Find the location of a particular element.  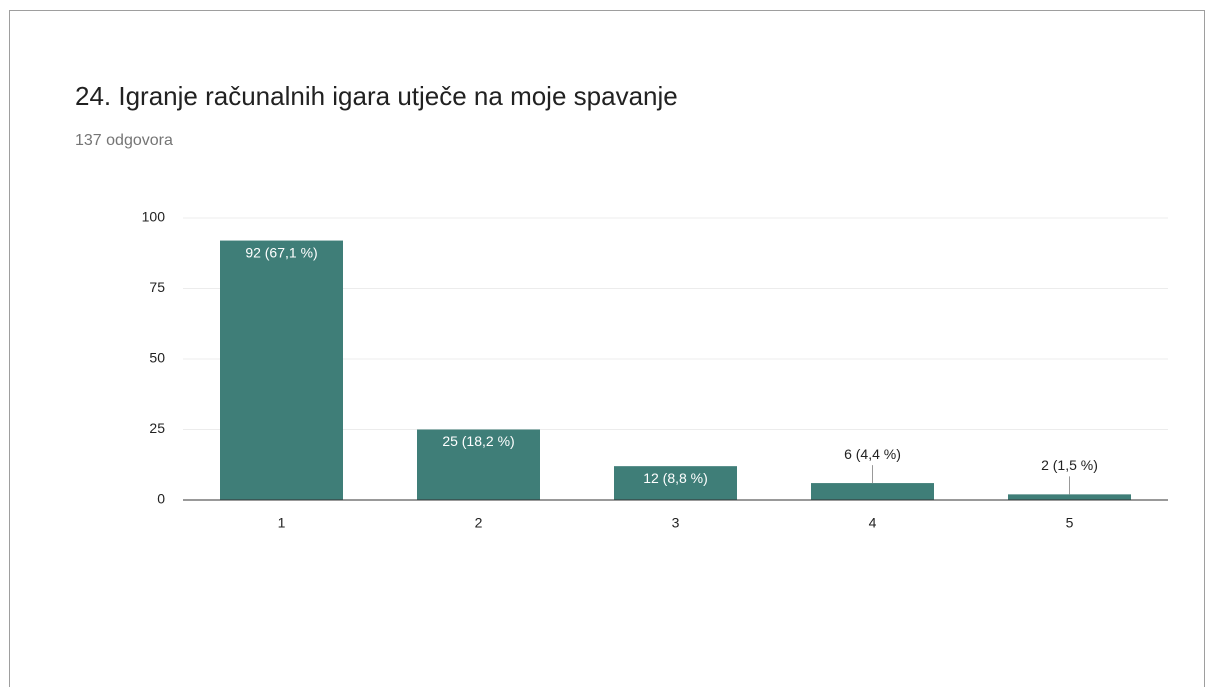

data-label: 6 (4,4 %) is located at coordinates (872, 454).